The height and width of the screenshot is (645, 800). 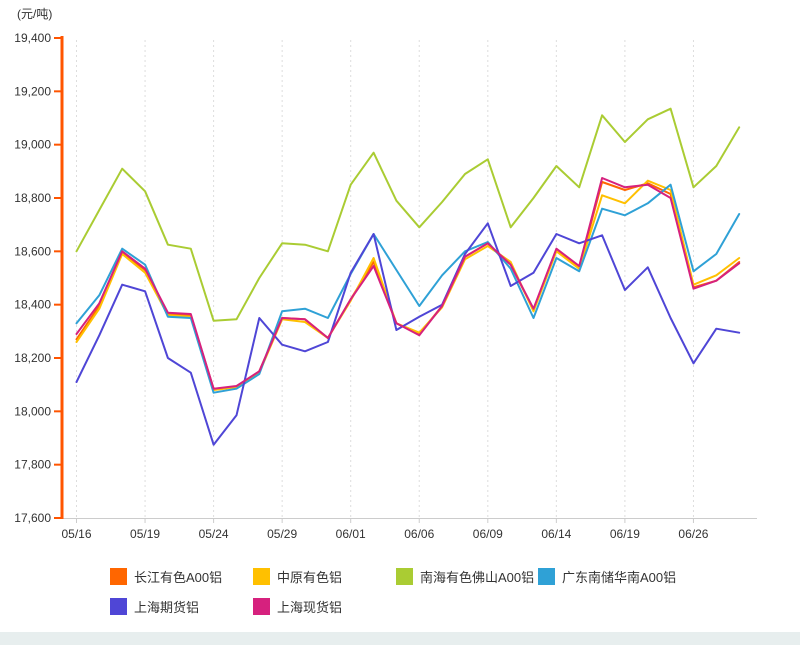 I want to click on y-axis-tick-label: 19,400, so click(x=32, y=38).